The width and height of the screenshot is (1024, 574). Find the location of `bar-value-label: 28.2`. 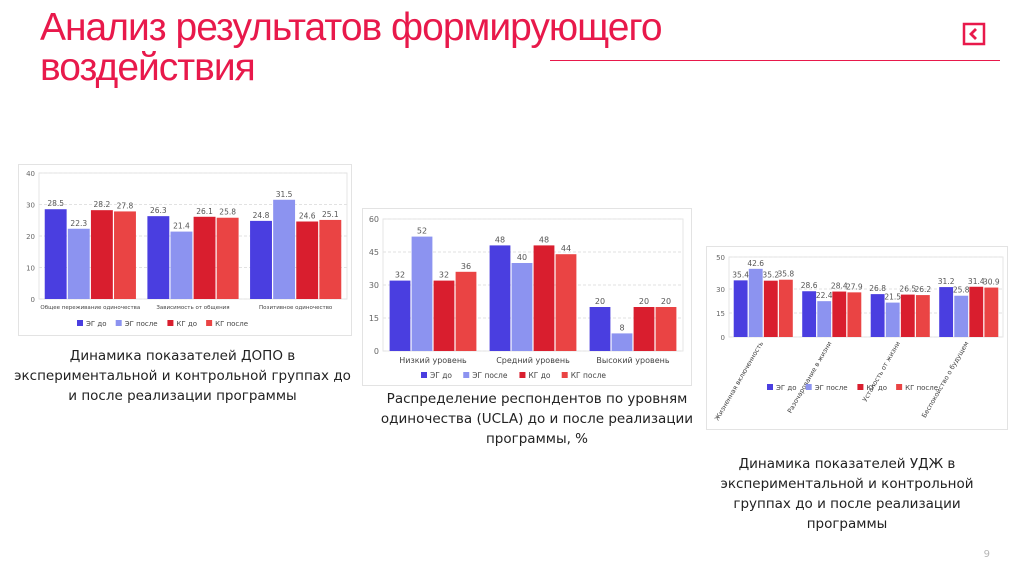

bar-value-label: 28.2 is located at coordinates (102, 204).